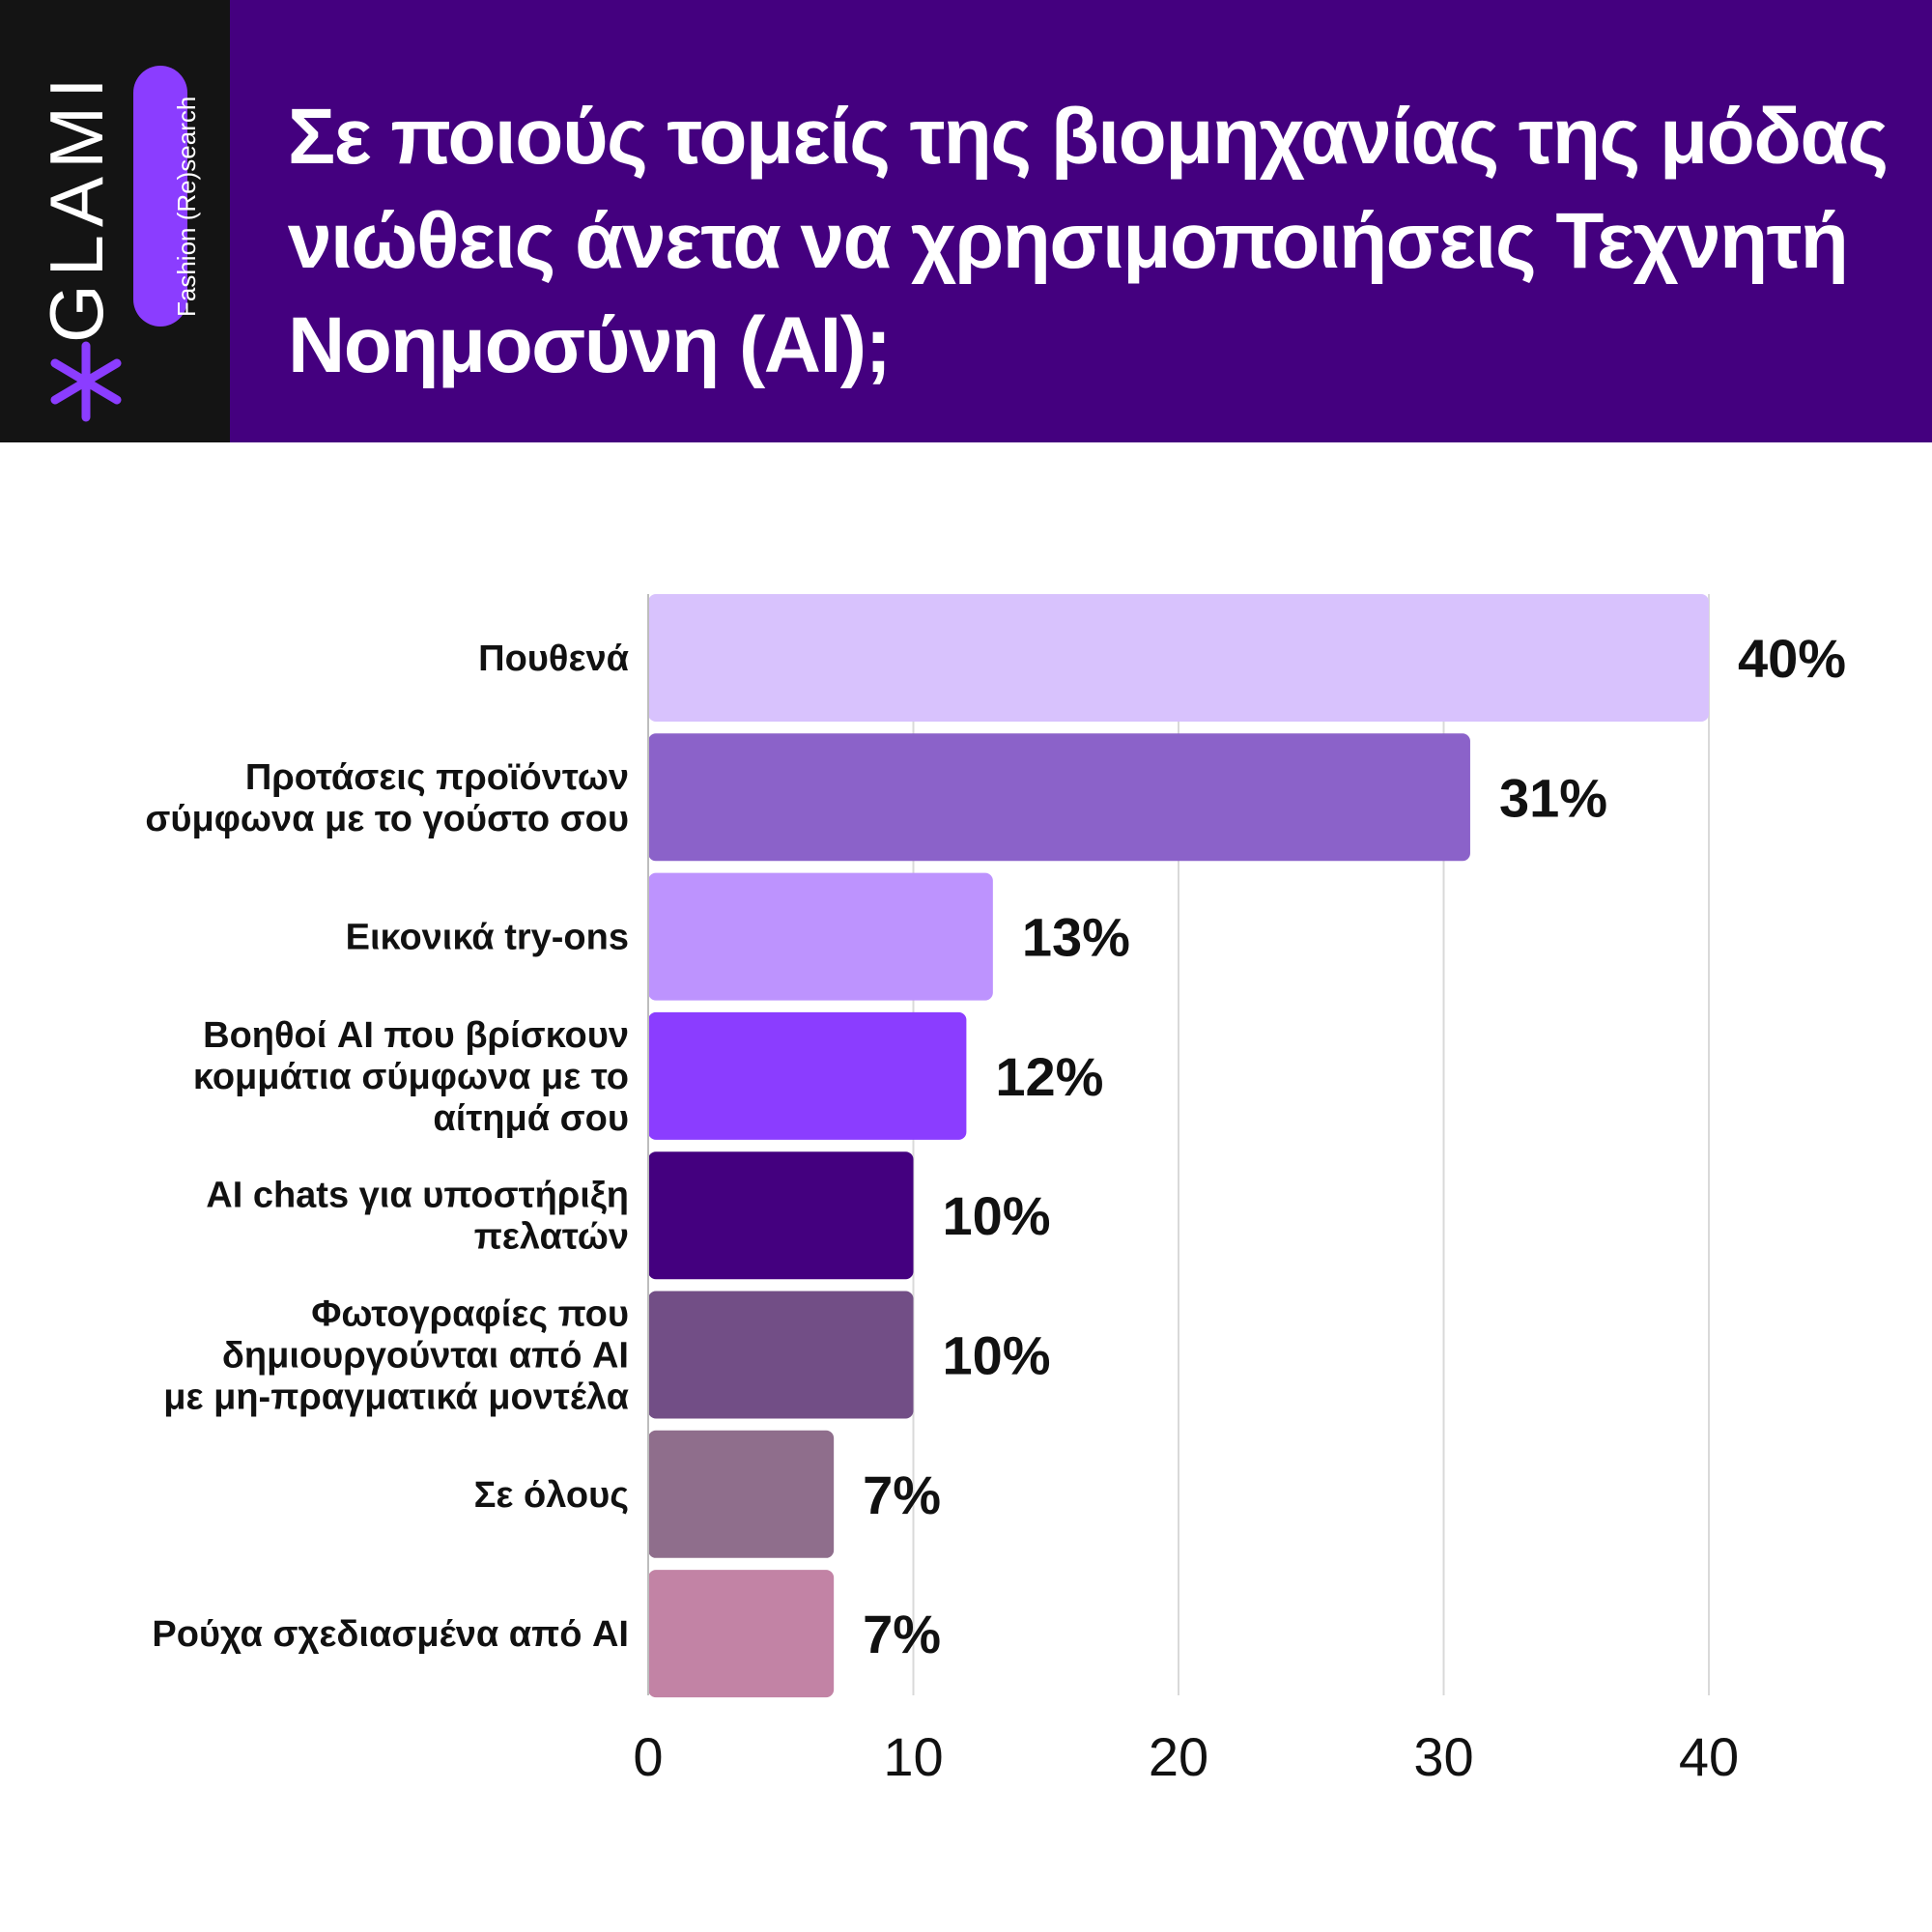 This screenshot has width=1932, height=1932. What do you see at coordinates (387, 819) in the screenshot?
I see `category-label-line: σύμφωνα με το γούστο σου` at bounding box center [387, 819].